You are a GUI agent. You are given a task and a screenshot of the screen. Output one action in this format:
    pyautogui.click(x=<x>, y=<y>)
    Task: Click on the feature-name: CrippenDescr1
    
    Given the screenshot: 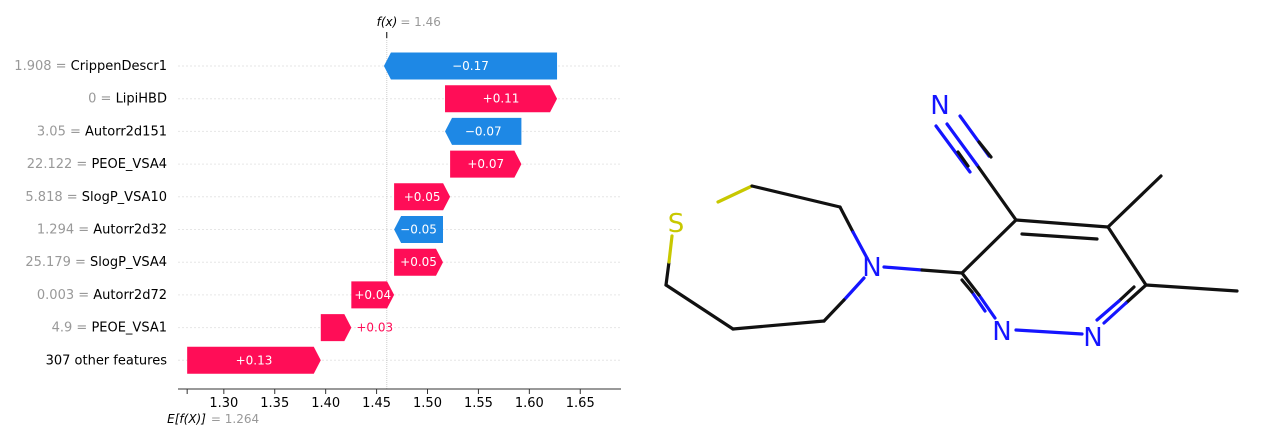 What is the action you would take?
    pyautogui.click(x=119, y=66)
    